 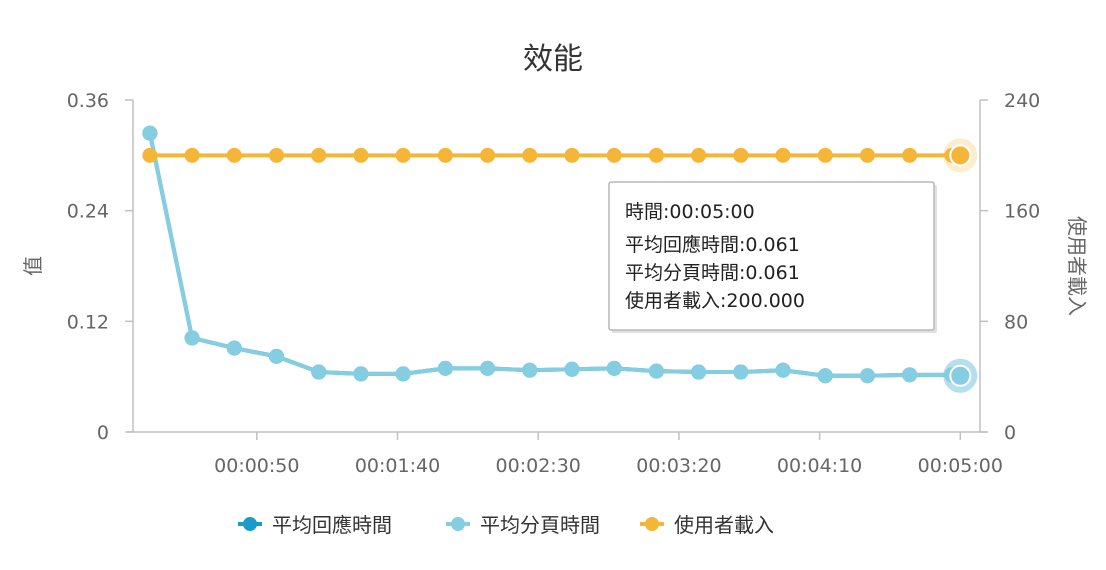 What do you see at coordinates (1077, 266) in the screenshot?
I see `y-axis-right-title: 使用者載入` at bounding box center [1077, 266].